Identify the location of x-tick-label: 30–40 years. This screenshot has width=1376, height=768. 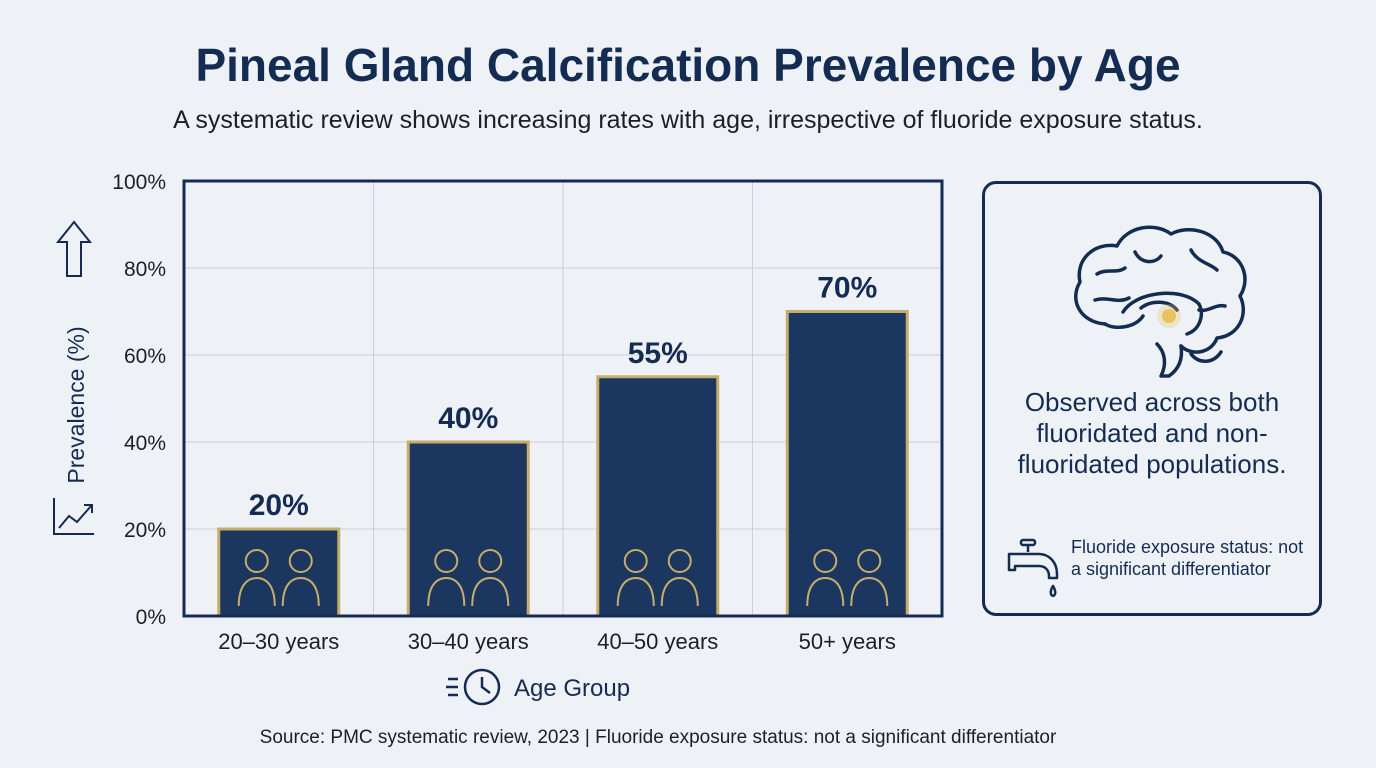
(468, 641).